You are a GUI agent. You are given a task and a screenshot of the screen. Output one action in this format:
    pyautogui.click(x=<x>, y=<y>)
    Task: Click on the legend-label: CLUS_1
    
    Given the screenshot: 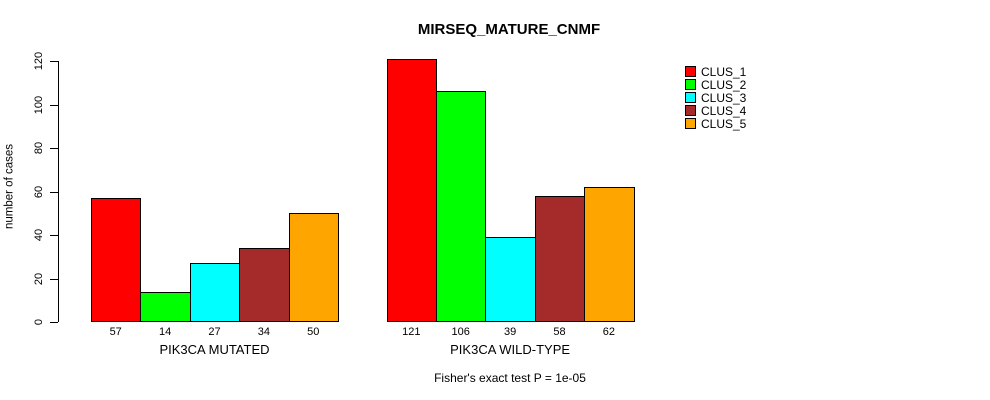 What is the action you would take?
    pyautogui.click(x=724, y=72)
    